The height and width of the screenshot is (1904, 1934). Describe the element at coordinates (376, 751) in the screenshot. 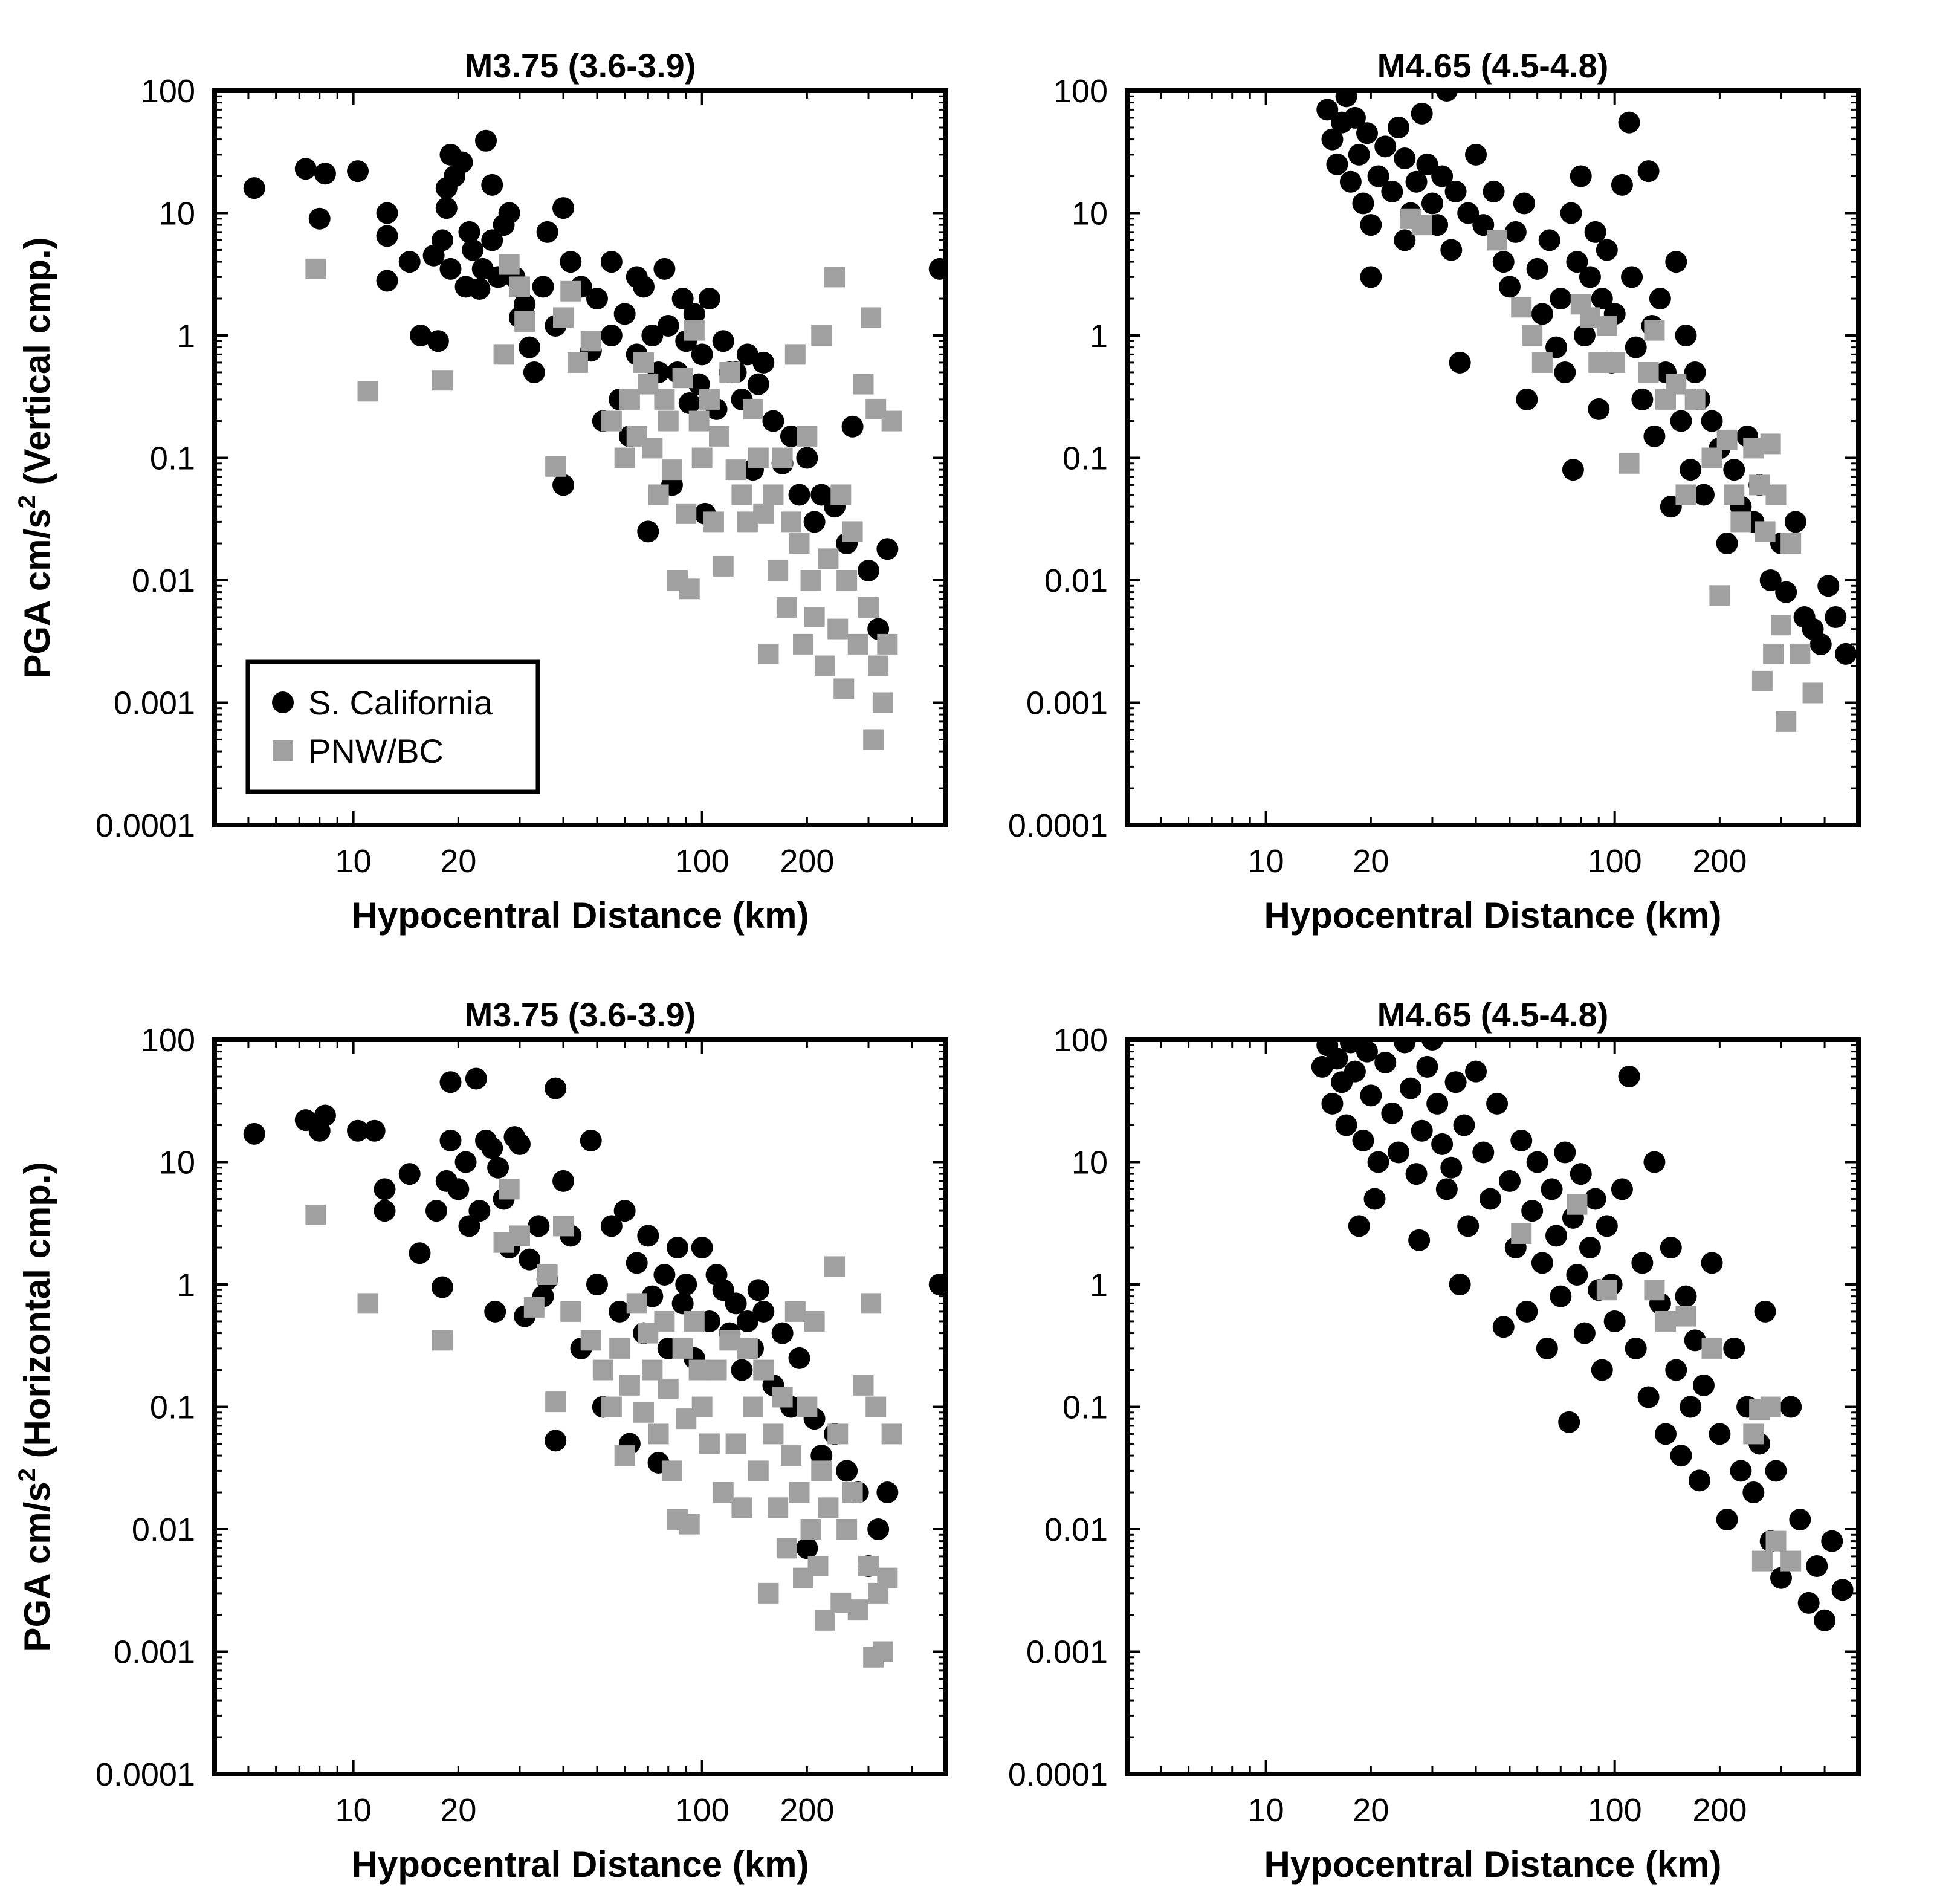

I see `legend-label: PNW/BC` at that location.